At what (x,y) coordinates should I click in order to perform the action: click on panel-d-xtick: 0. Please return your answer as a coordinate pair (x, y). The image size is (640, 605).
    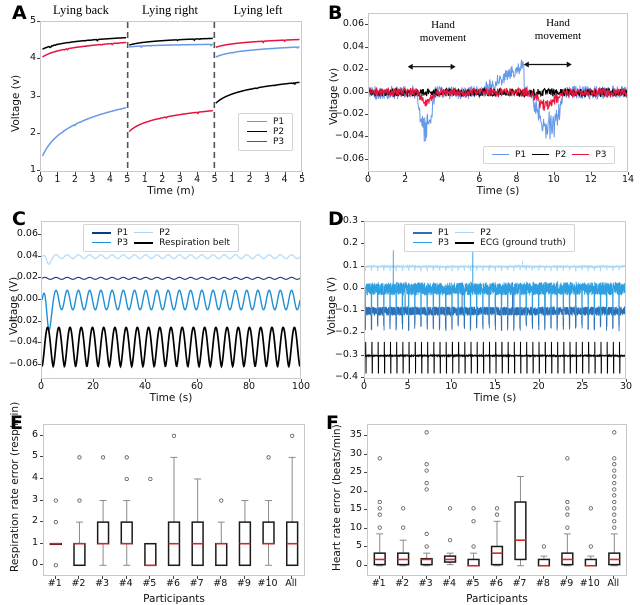
    Looking at the image, I should click on (364, 386).